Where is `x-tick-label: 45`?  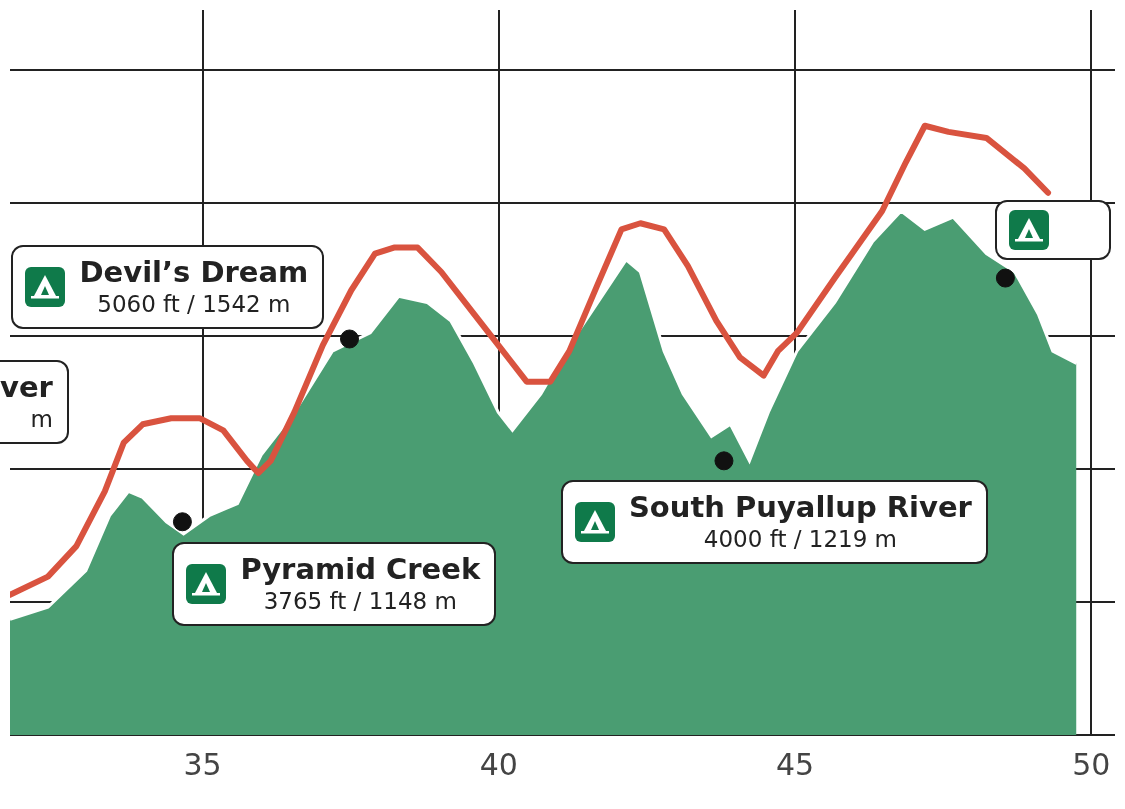
x-tick-label: 45 is located at coordinates (795, 764).